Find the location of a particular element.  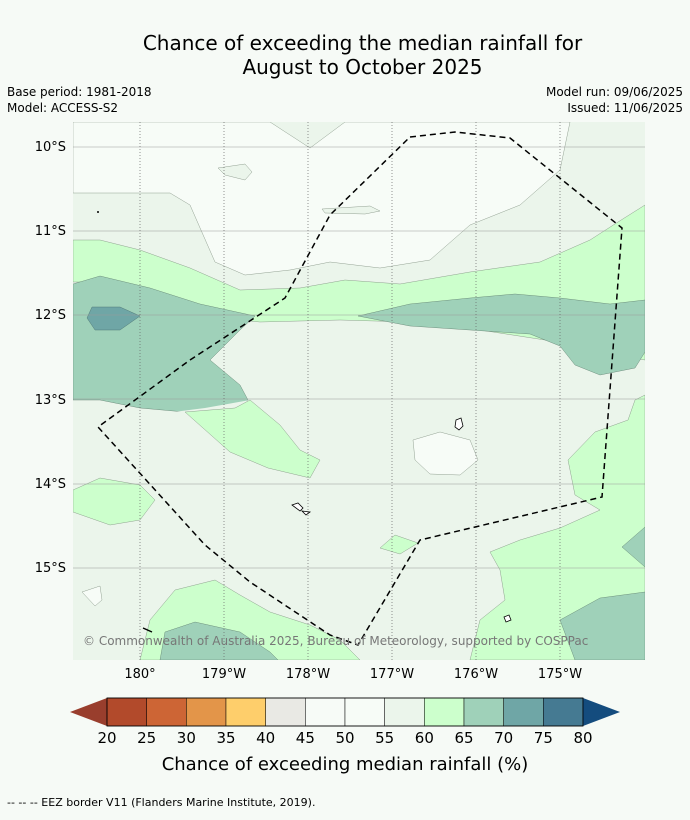

contour-patch is located at coordinates (351, 210).